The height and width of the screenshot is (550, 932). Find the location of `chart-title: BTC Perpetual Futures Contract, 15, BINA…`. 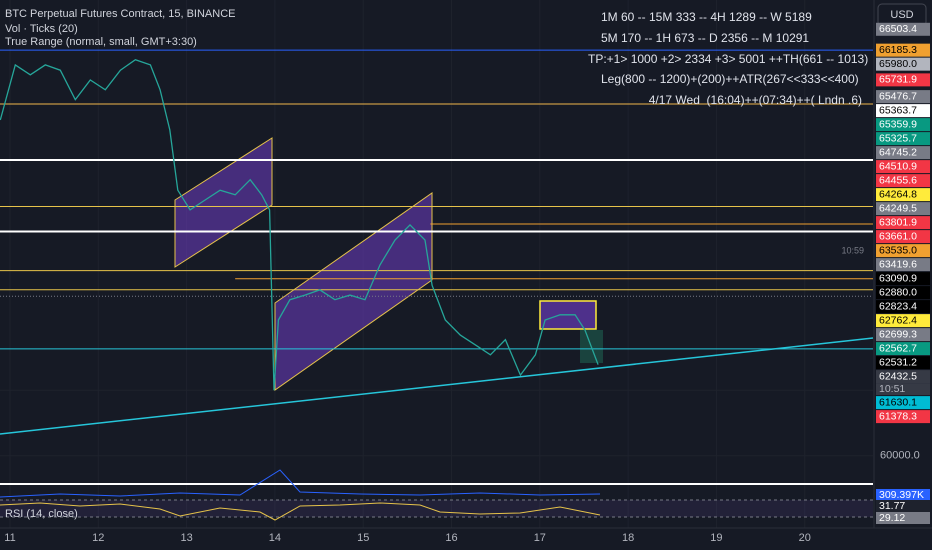

chart-title: BTC Perpetual Futures Contract, 15, BINA… is located at coordinates (120, 14).